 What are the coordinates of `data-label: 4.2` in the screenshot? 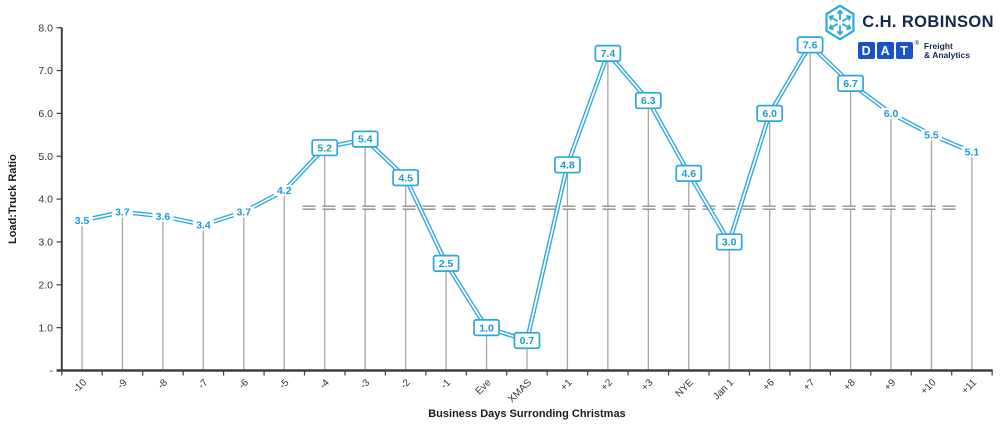 It's located at (284, 191).